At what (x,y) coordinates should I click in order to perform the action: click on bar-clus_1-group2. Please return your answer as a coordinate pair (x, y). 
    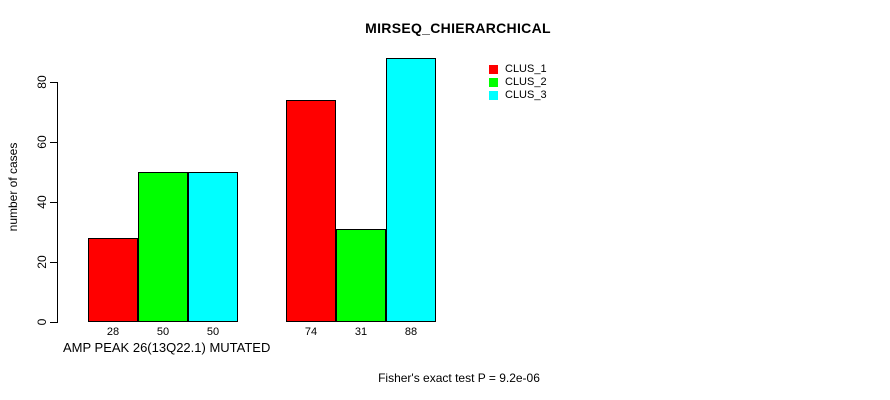
    Looking at the image, I should click on (311, 211).